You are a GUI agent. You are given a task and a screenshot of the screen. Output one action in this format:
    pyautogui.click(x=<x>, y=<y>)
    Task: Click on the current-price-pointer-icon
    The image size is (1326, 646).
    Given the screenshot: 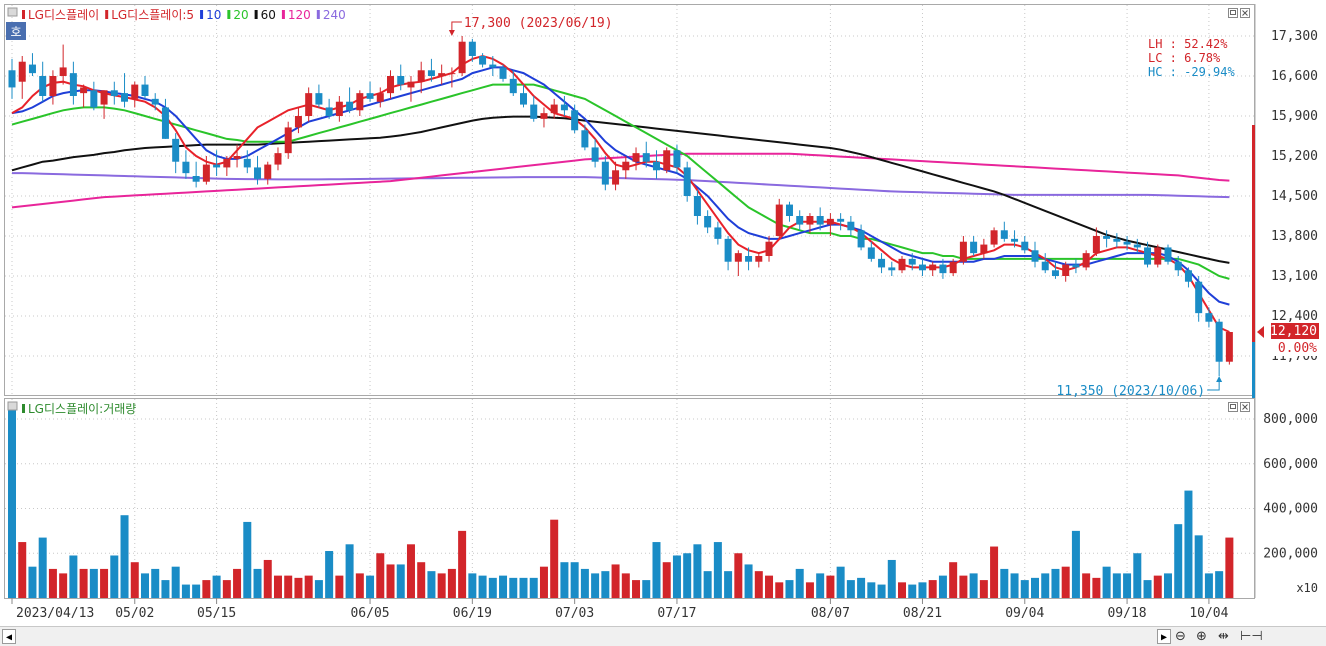 What is the action you would take?
    pyautogui.click(x=1260, y=332)
    